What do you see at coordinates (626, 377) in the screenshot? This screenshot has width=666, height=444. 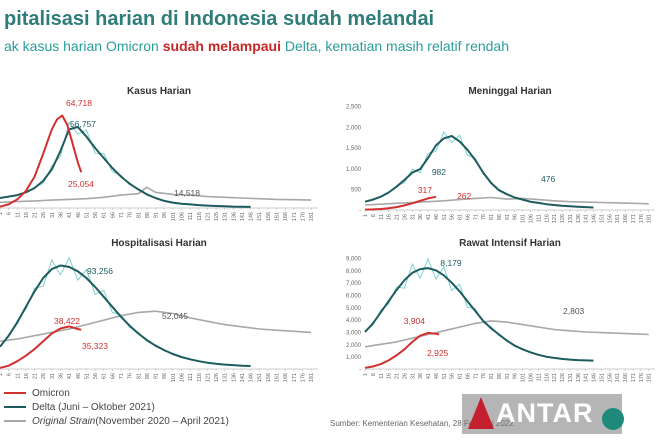 I see `x-tick-label: 166` at bounding box center [626, 377].